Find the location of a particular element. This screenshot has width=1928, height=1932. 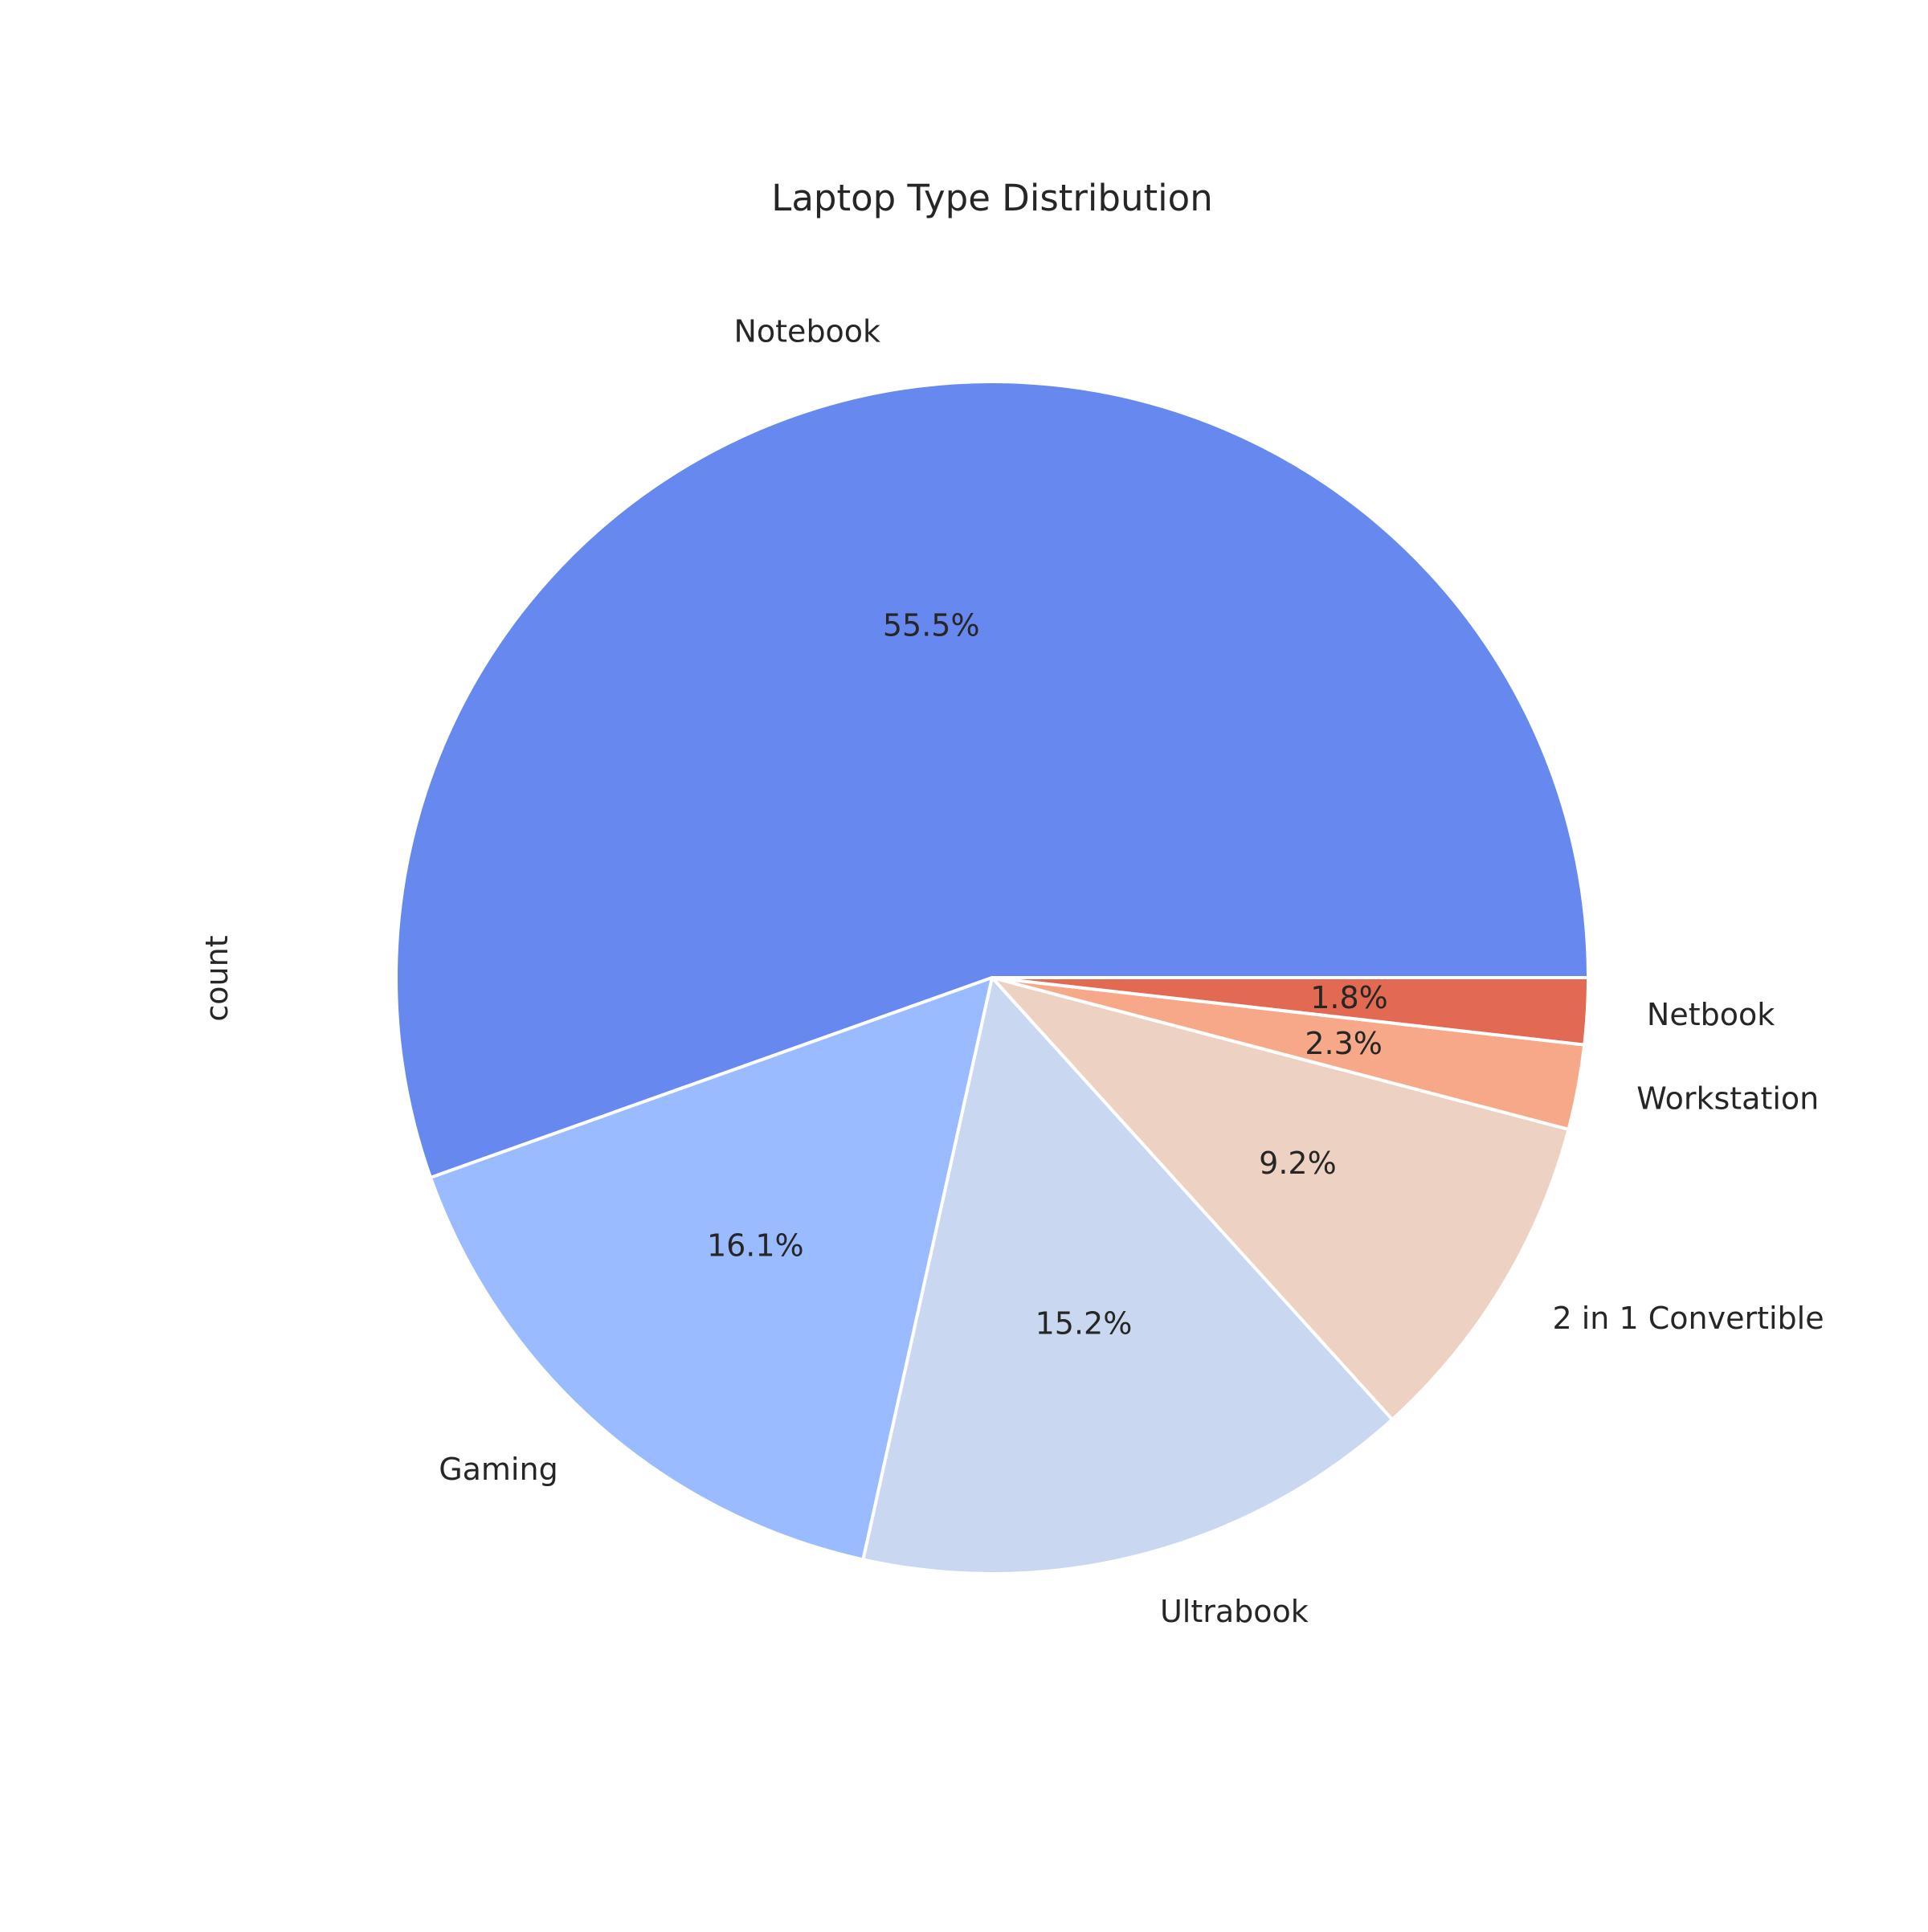

pie-percent-ultrabook: 15.2% is located at coordinates (1084, 1323).